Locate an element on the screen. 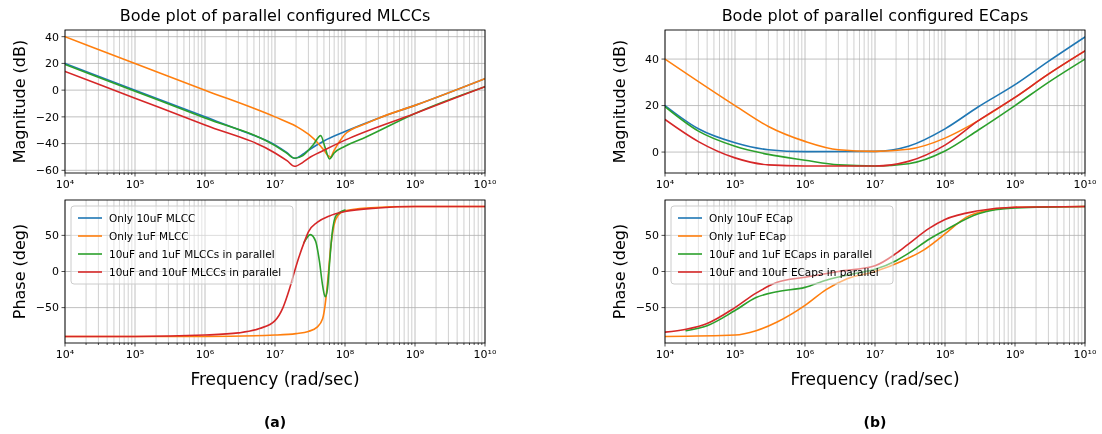 This screenshot has height=434, width=1102. legend-label: Only 10uF MLCC is located at coordinates (152, 217).